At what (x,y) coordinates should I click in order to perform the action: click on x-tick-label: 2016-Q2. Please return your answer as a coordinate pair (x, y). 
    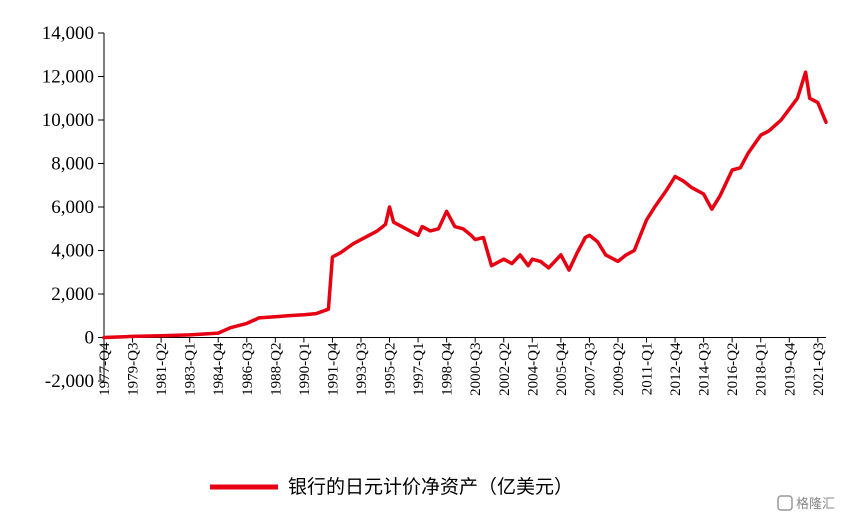
    Looking at the image, I should click on (733, 369).